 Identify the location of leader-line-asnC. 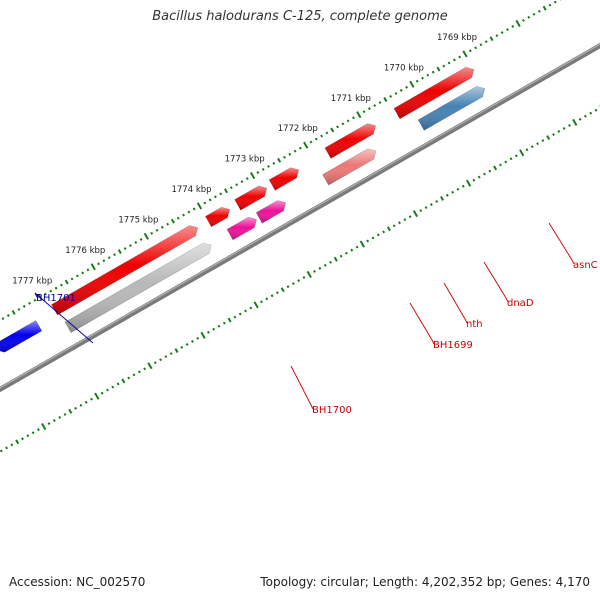
(561, 243).